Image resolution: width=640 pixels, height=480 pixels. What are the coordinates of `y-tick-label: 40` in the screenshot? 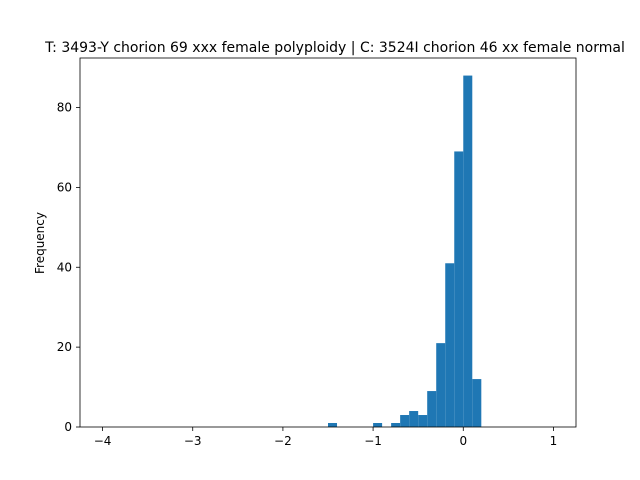 It's located at (64, 267).